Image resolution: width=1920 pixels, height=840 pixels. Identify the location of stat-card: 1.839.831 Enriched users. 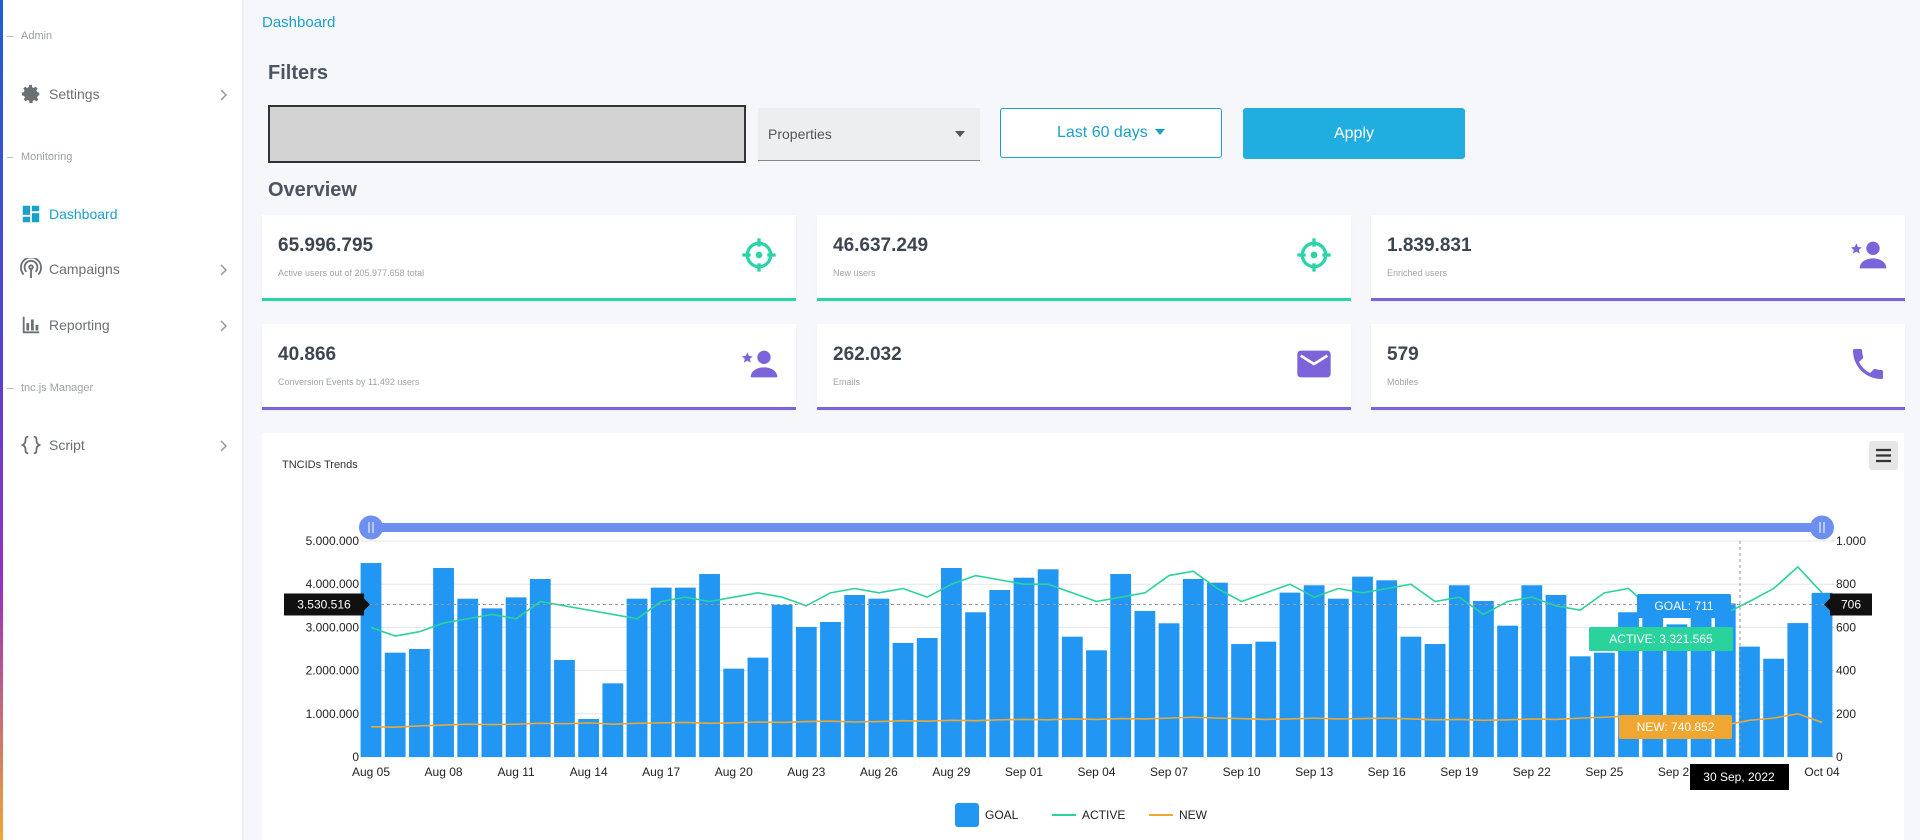
(1638, 258).